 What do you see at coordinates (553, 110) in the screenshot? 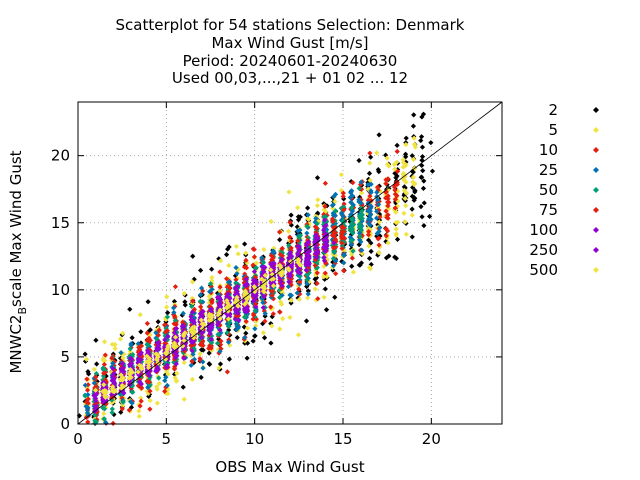
I see `legend-label-2: 2` at bounding box center [553, 110].